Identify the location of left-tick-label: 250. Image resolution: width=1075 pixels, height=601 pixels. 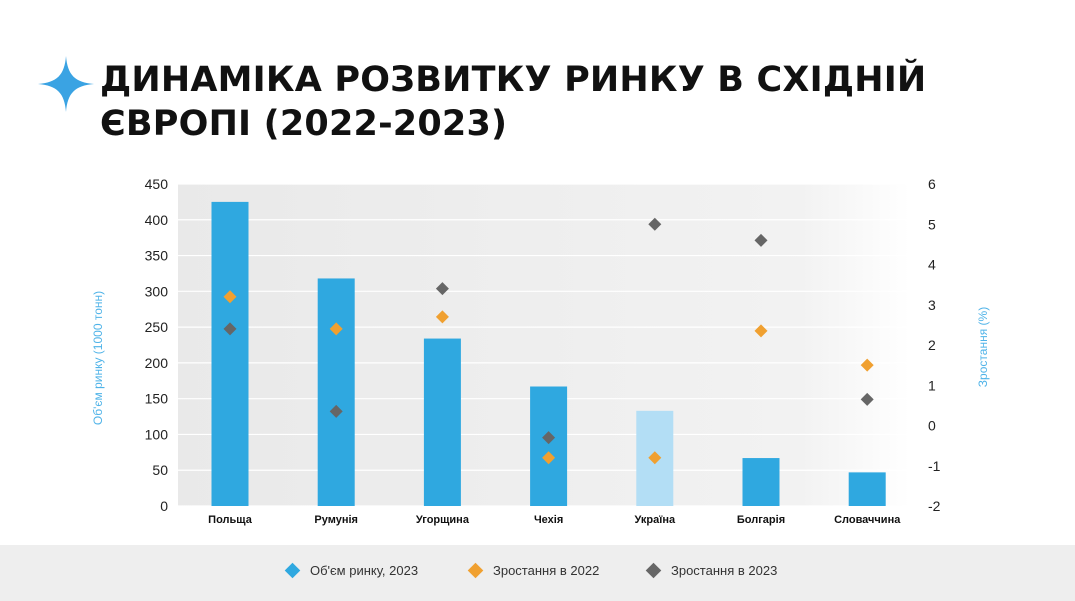
(157, 327).